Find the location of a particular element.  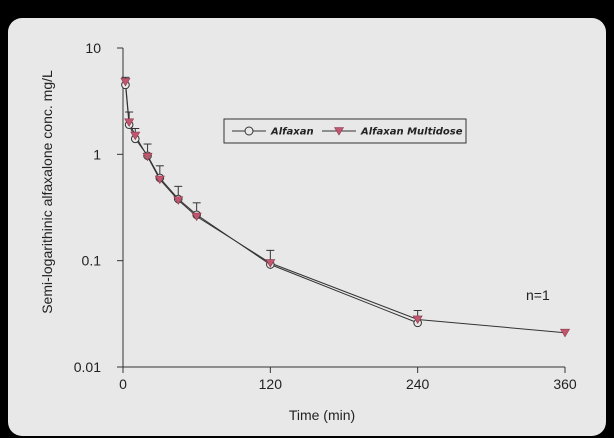

legend-marker-alfaxan is located at coordinates (249, 131).